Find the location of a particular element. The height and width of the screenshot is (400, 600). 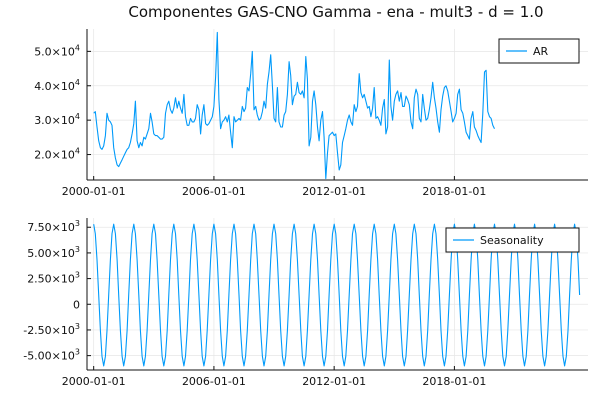

y-tick-mantissa: 0 is located at coordinates (76, 304).